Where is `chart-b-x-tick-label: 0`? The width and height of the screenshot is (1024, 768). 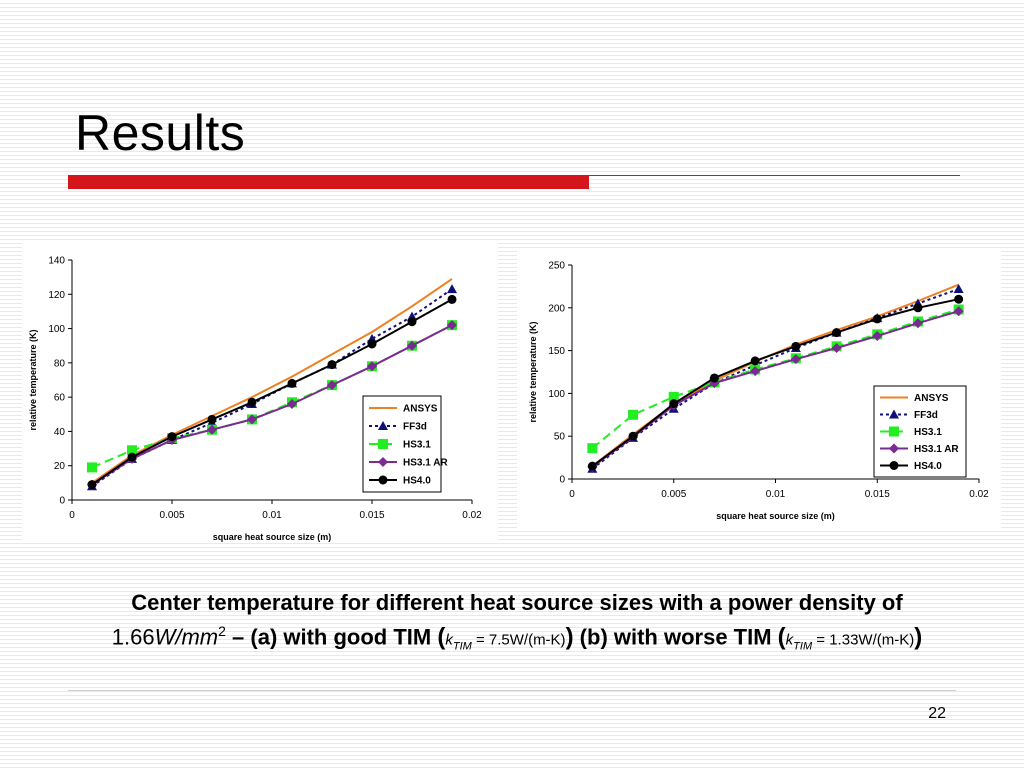 chart-b-x-tick-label: 0 is located at coordinates (572, 494).